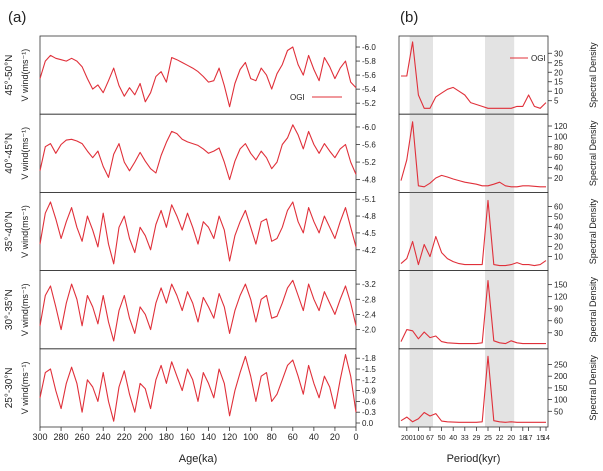 Image resolution: width=603 pixels, height=471 pixels. Describe the element at coordinates (229, 437) in the screenshot. I see `x-tick-label: 120` at that location.